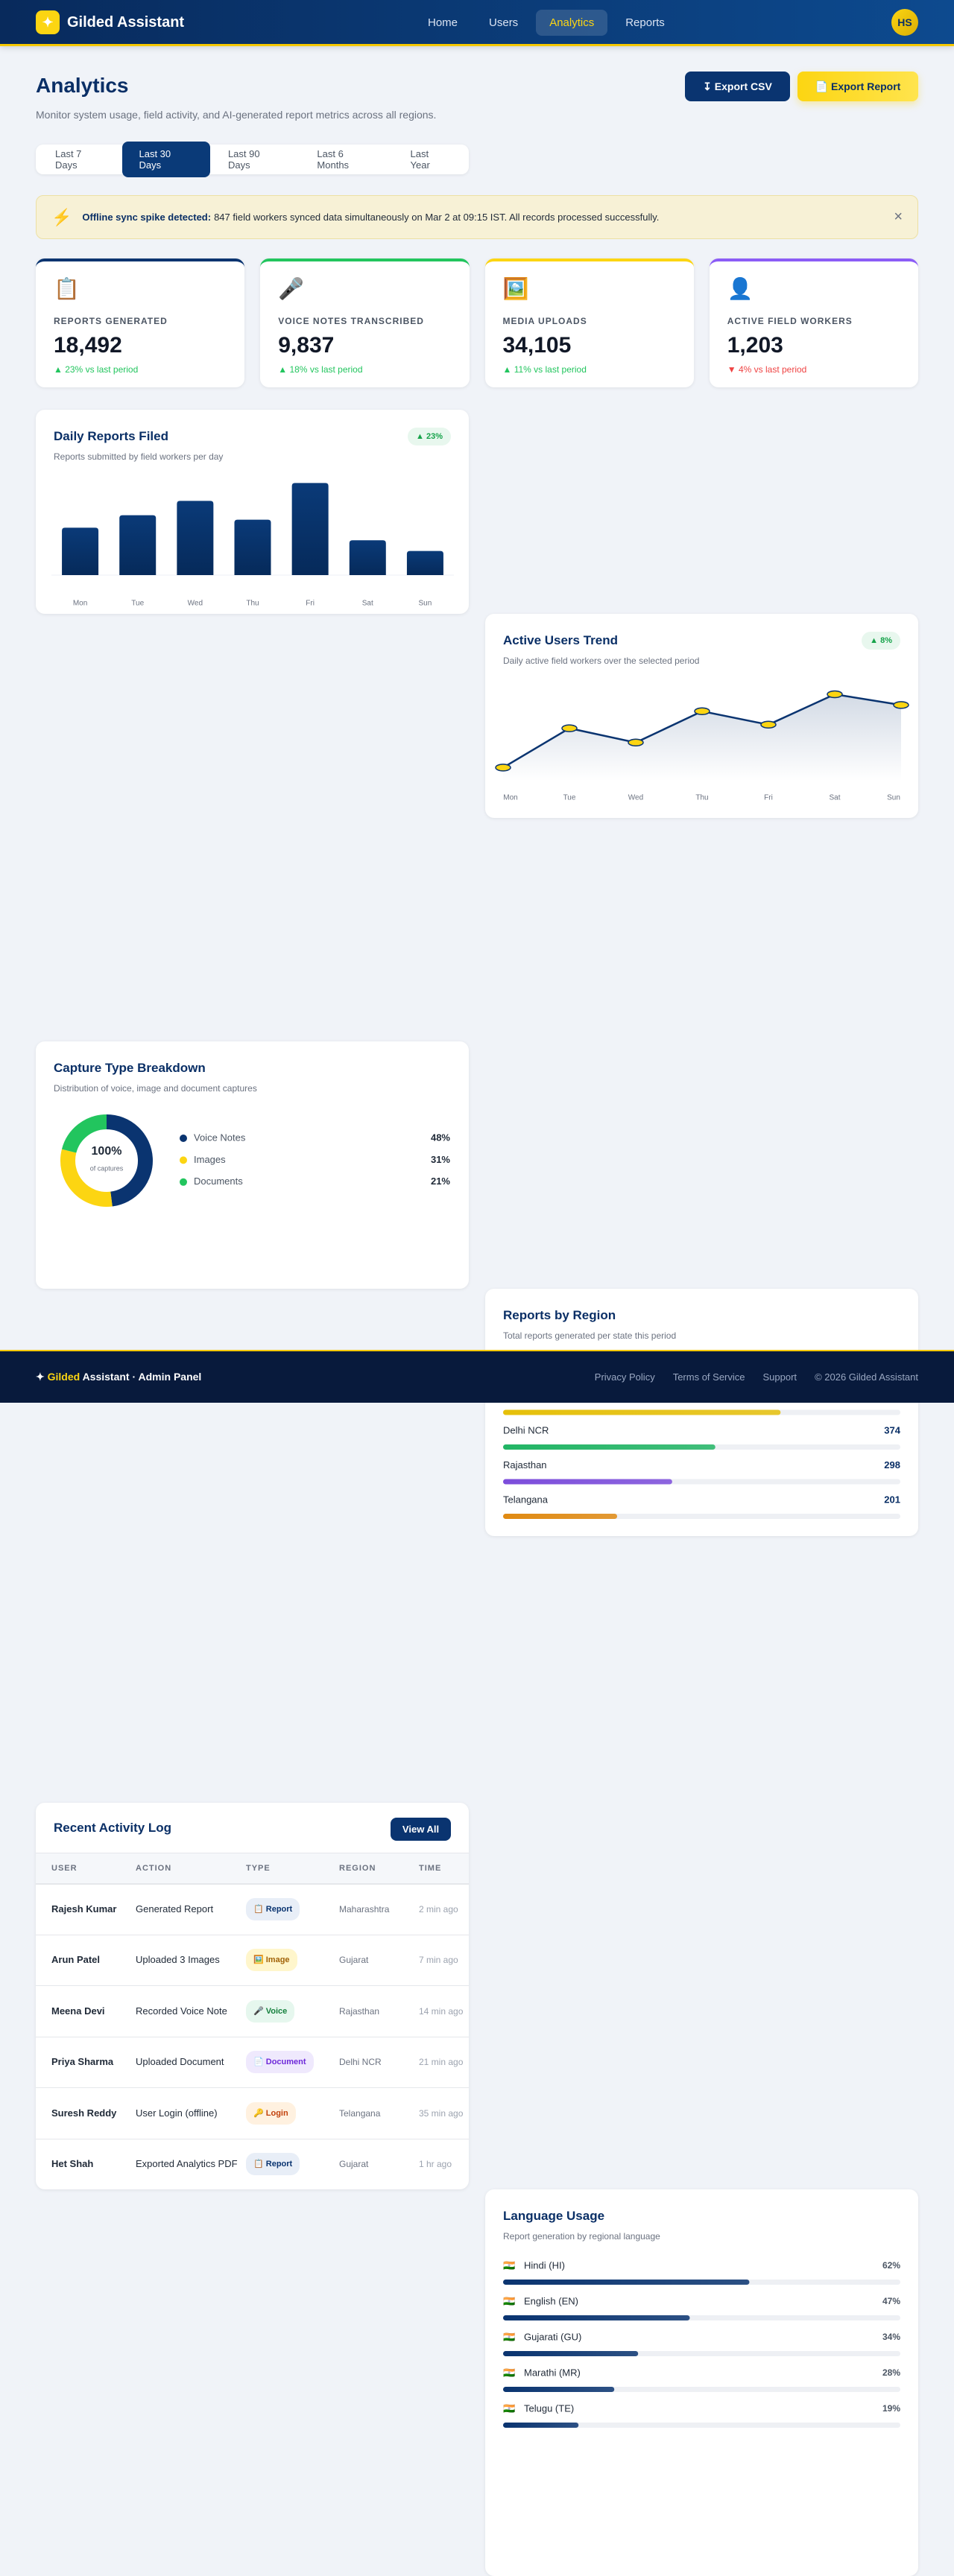  What do you see at coordinates (62, 217) in the screenshot?
I see `alert-icon: ⚡` at bounding box center [62, 217].